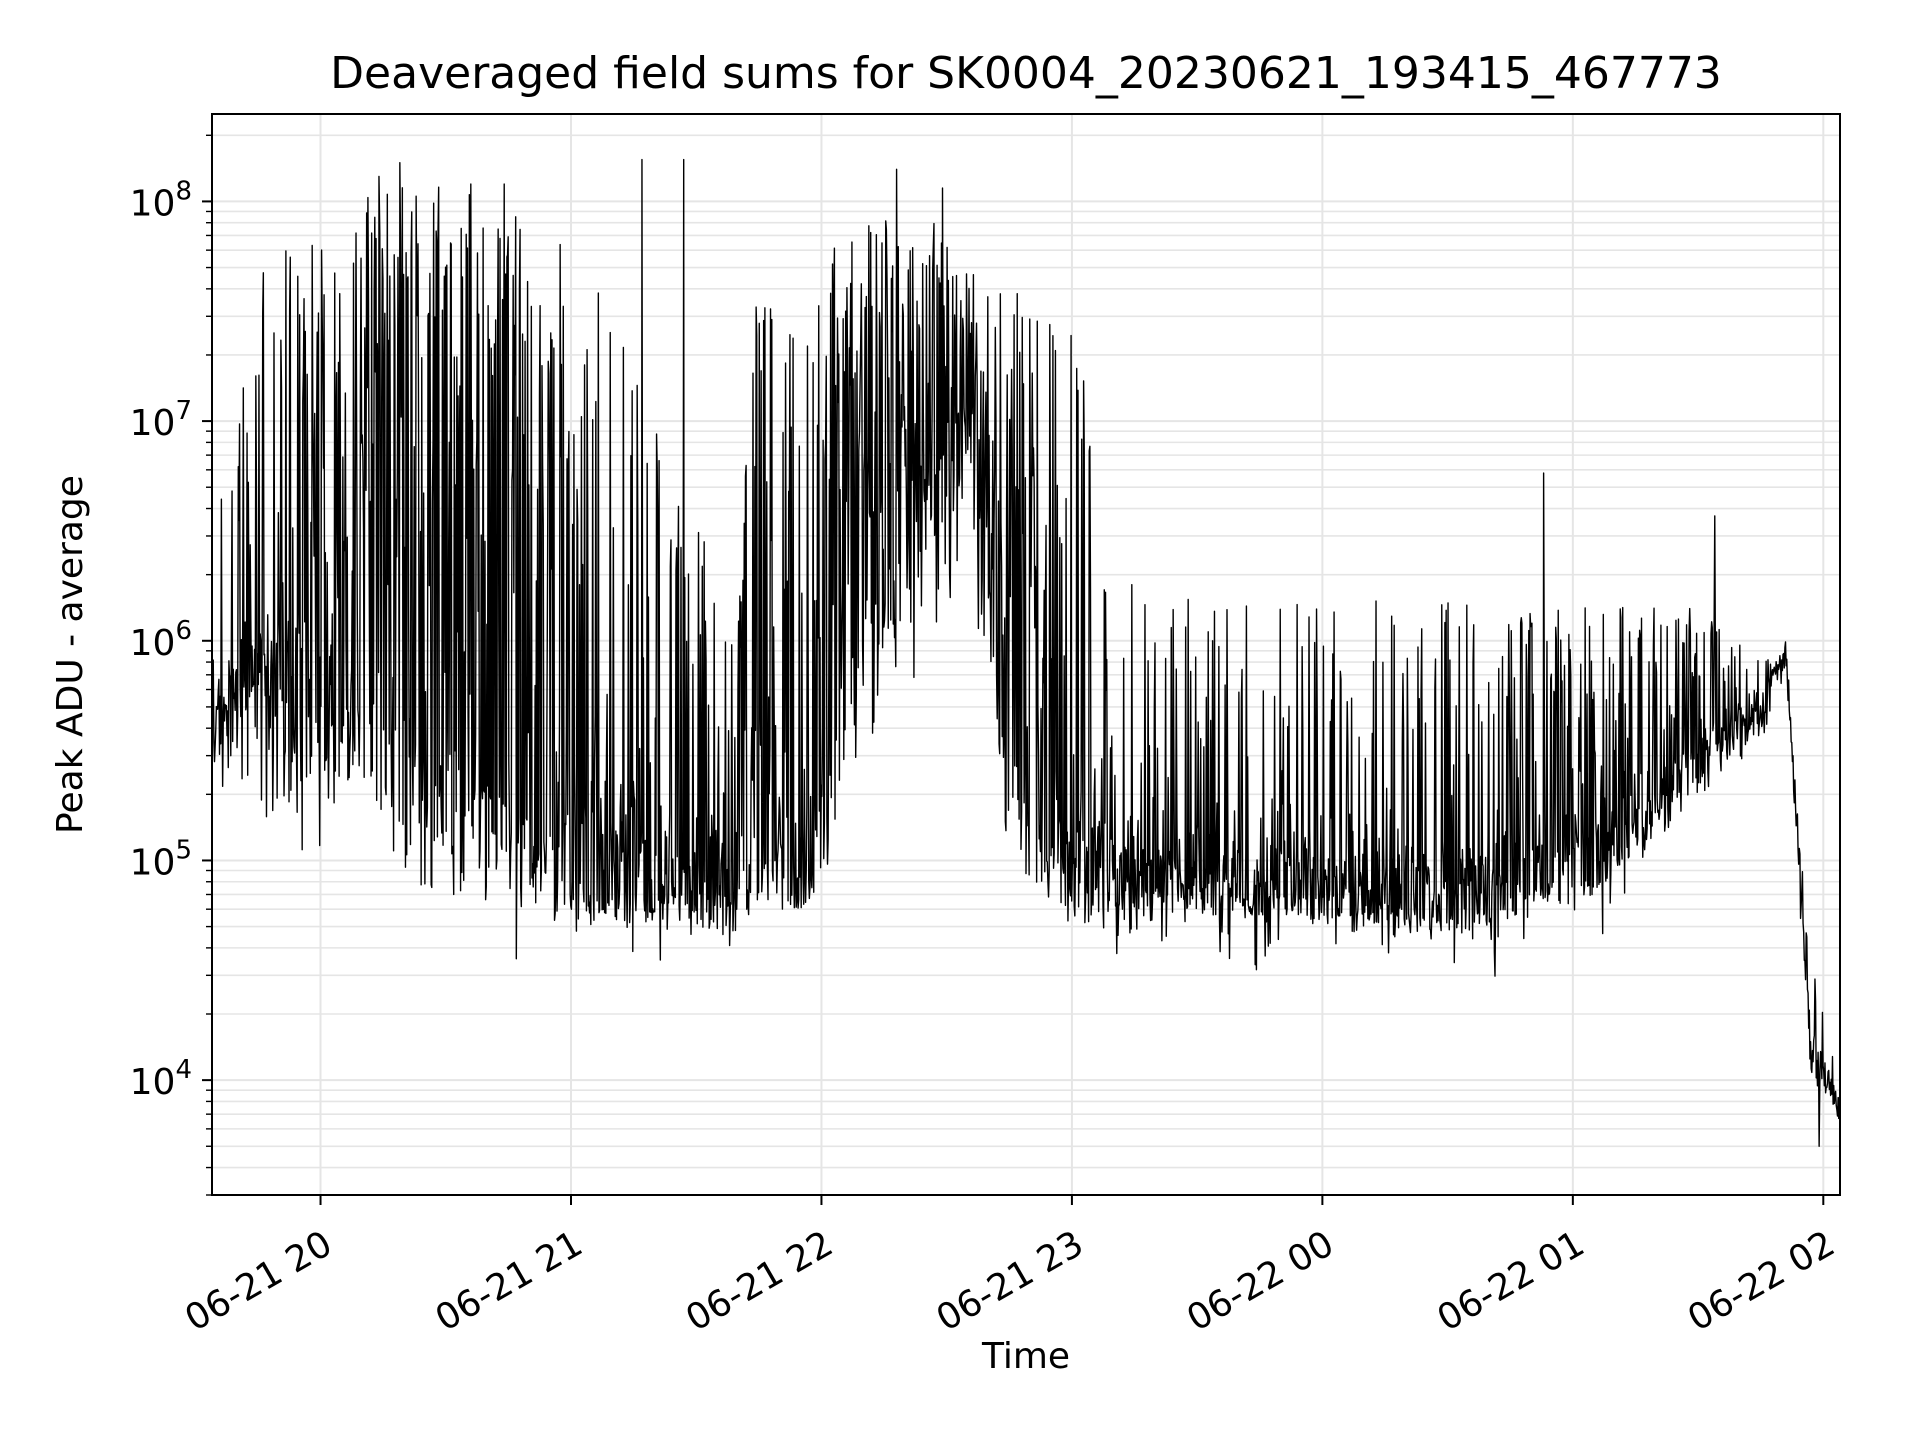 Image resolution: width=1920 pixels, height=1440 pixels. What do you see at coordinates (161, 859) in the screenshot?
I see `y-tick-label: 10⁵` at bounding box center [161, 859].